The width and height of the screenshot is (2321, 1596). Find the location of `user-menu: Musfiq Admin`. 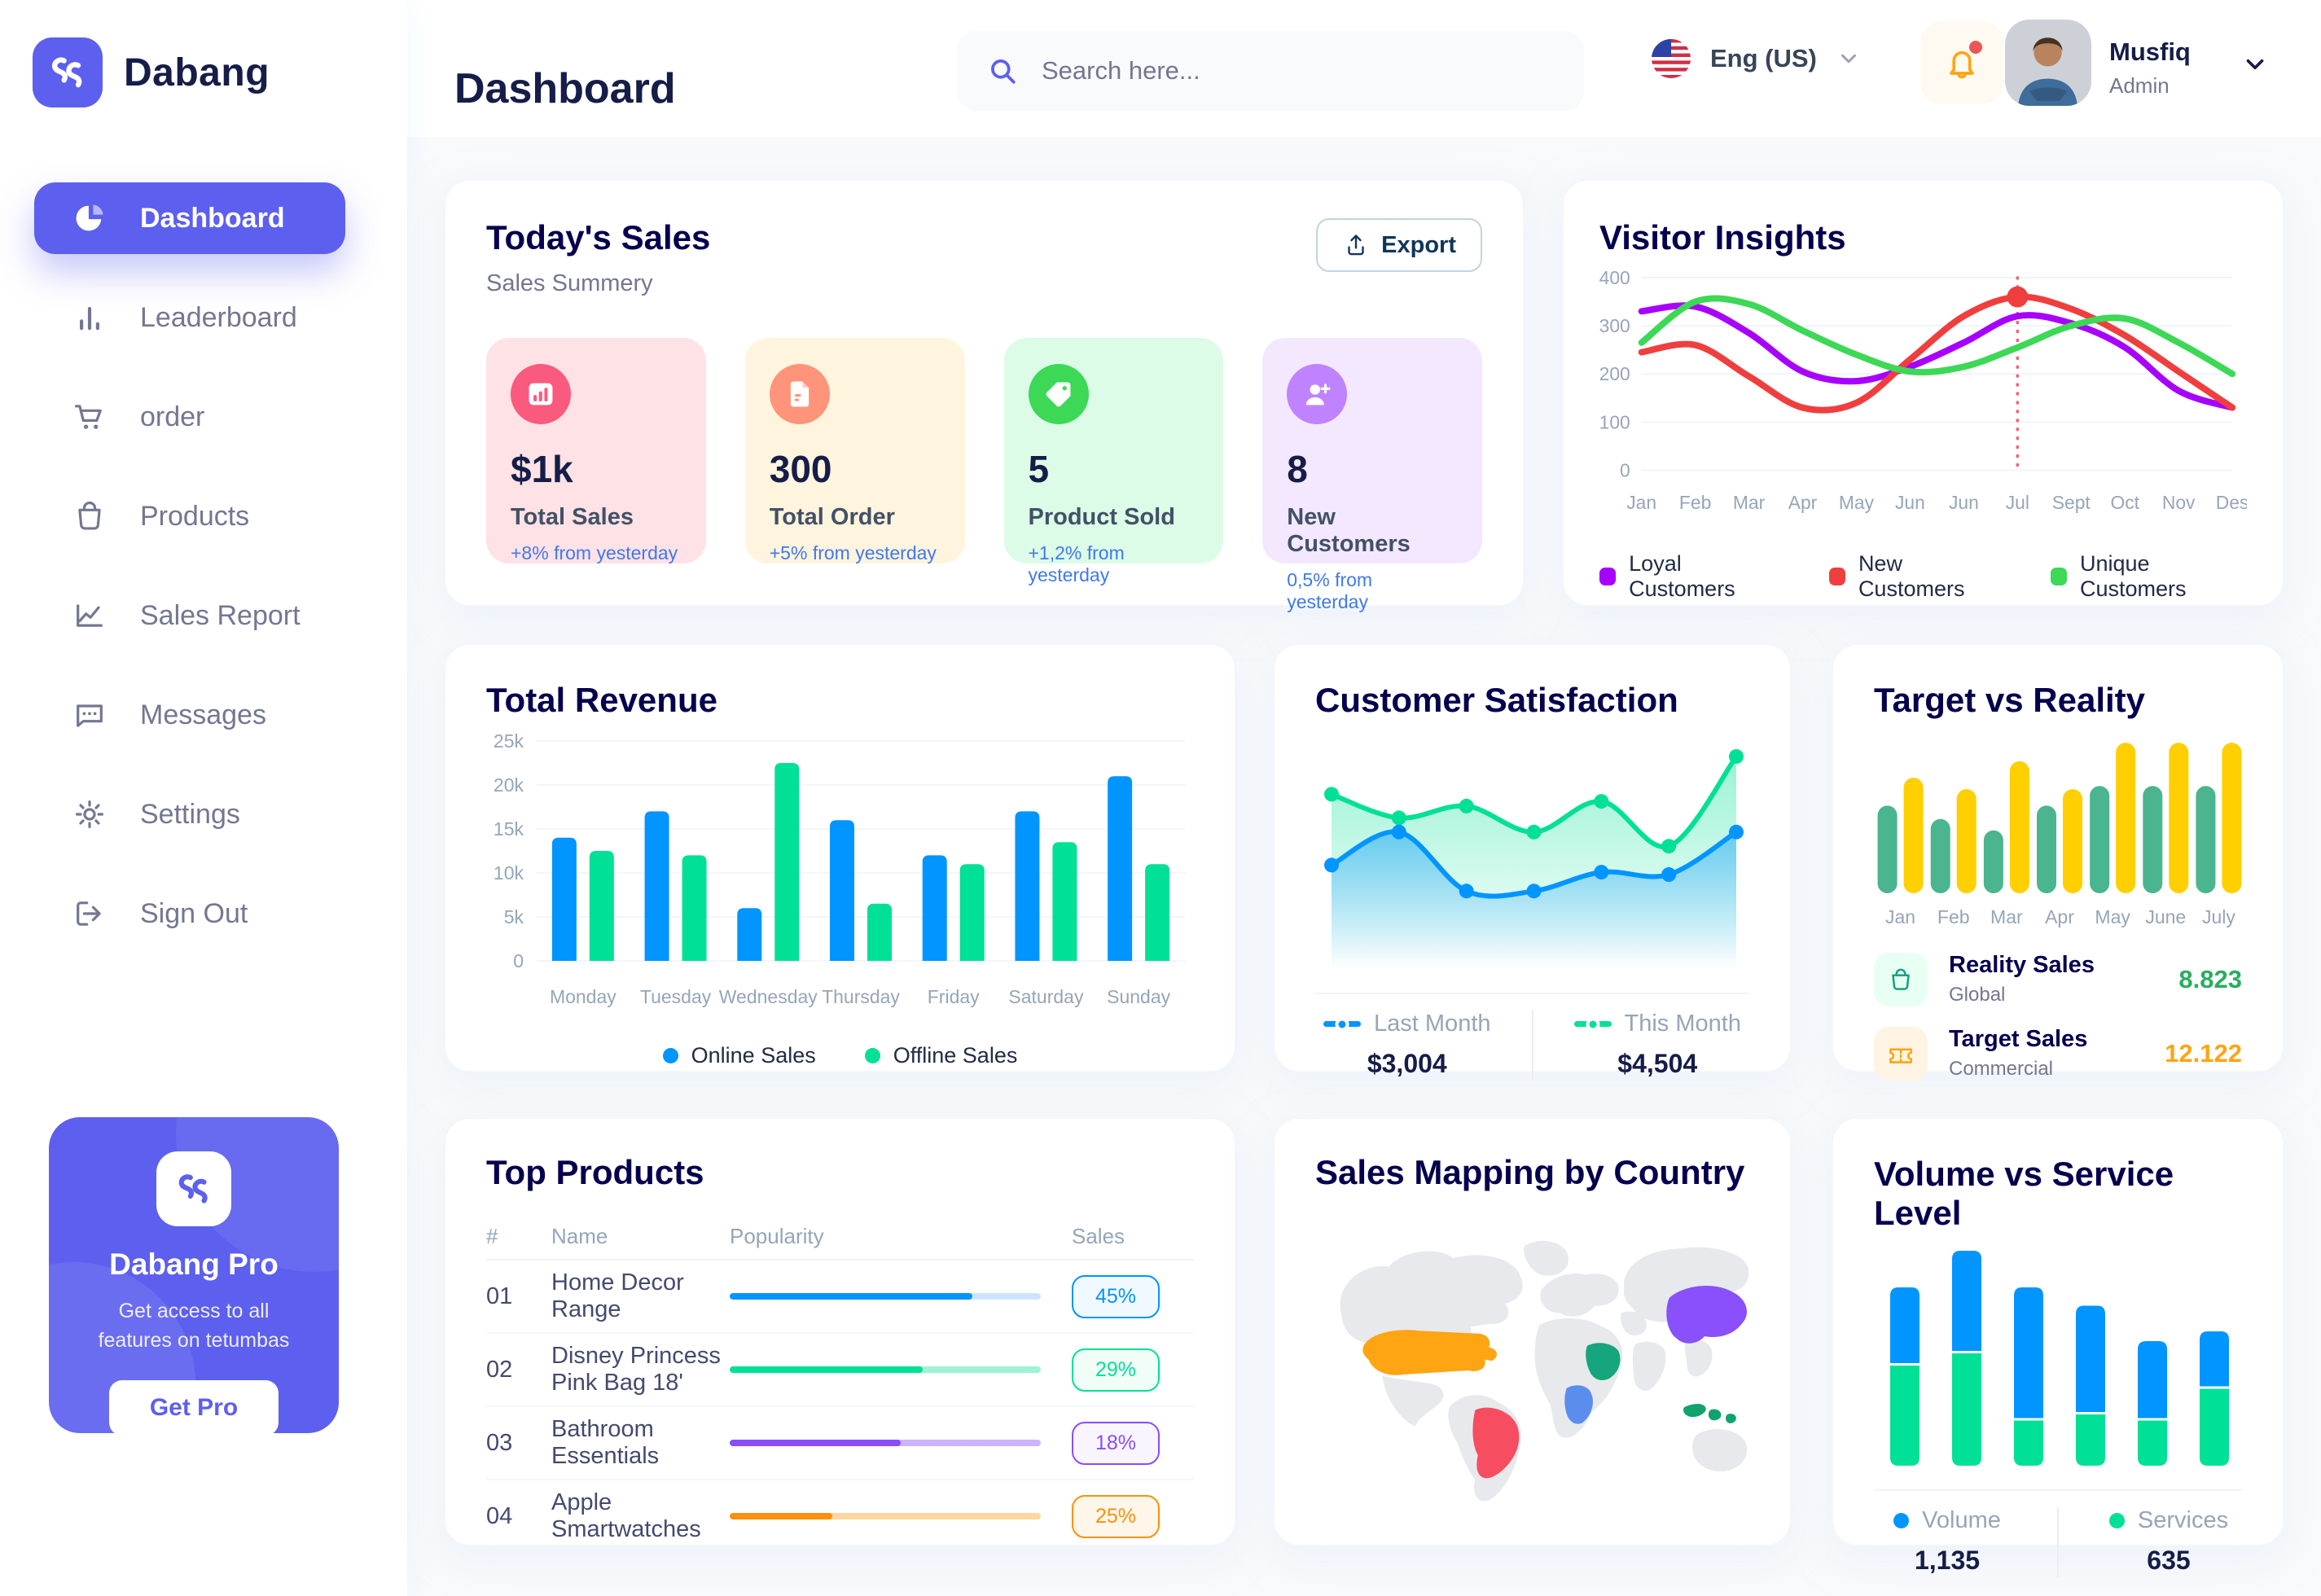

user-menu: Musfiq Admin is located at coordinates (2150, 68).